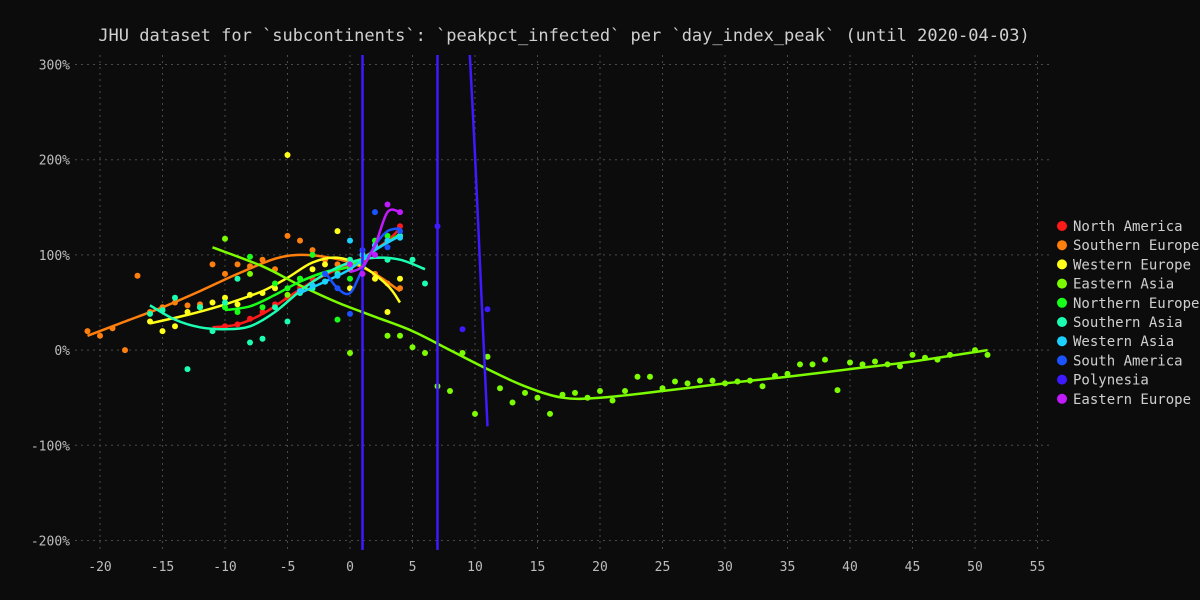  What do you see at coordinates (1132, 265) in the screenshot?
I see `legend-label: Western Europe` at bounding box center [1132, 265].